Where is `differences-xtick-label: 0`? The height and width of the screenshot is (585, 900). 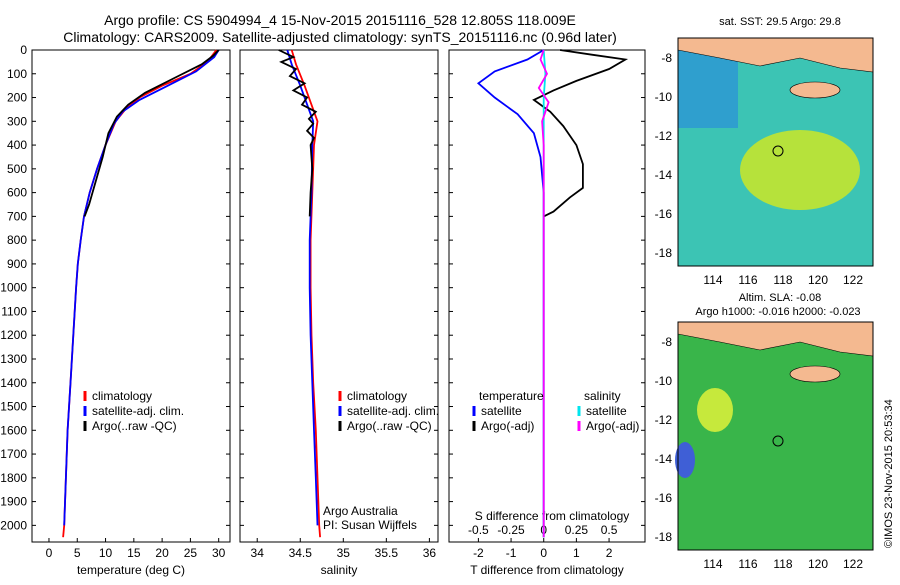 differences-xtick-label: 0 is located at coordinates (543, 553).